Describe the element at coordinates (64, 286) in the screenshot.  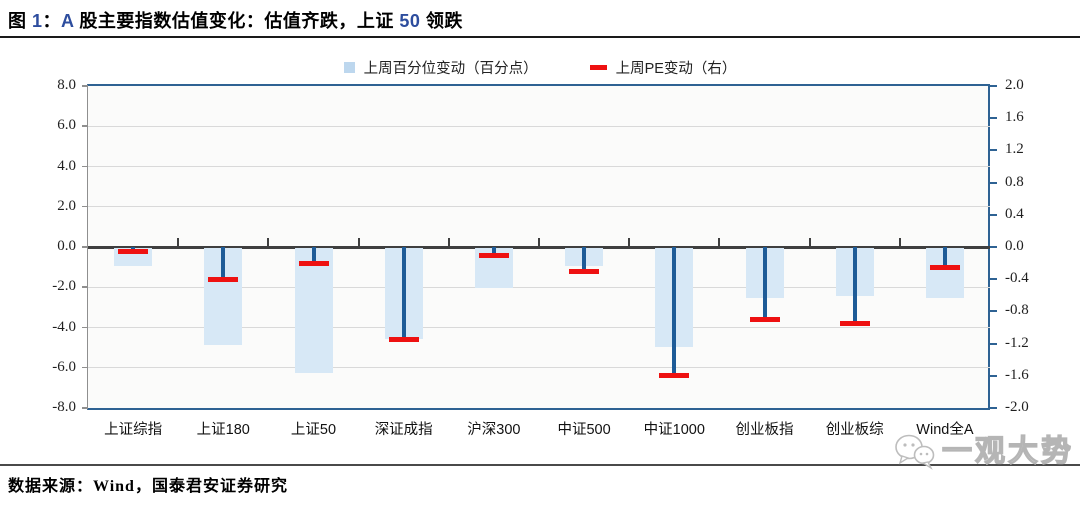
I see `left-axis-label: -2.0` at that location.